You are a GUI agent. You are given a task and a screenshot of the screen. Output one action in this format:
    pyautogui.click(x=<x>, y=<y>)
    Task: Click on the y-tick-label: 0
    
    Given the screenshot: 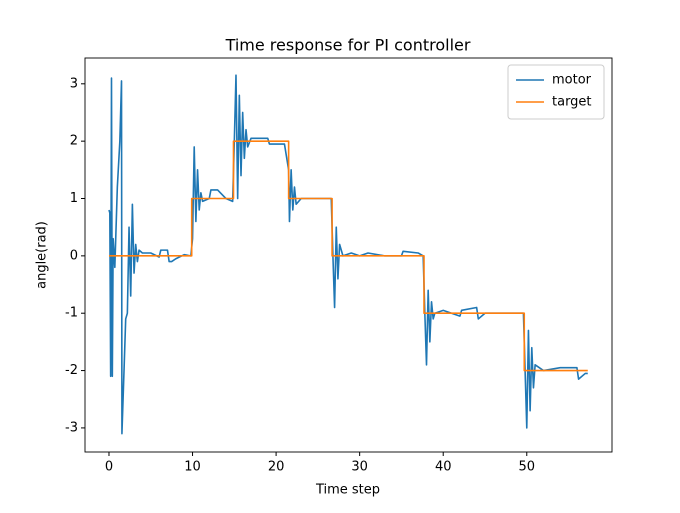 What is the action you would take?
    pyautogui.click(x=74, y=255)
    